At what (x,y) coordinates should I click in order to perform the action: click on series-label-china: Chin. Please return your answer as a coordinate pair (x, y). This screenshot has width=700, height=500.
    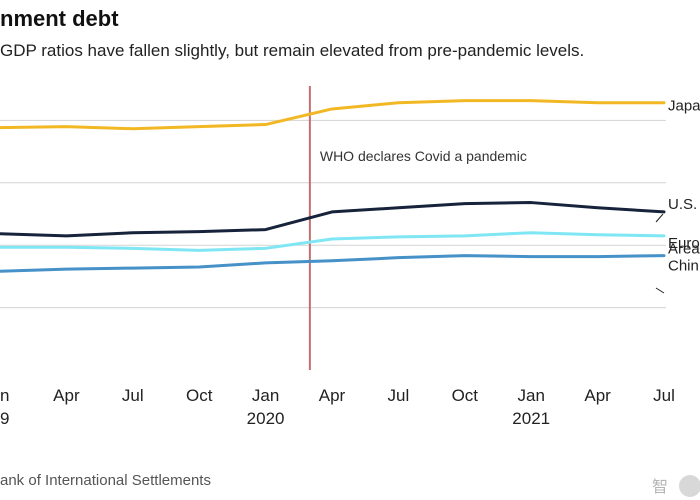
    Looking at the image, I should click on (683, 266).